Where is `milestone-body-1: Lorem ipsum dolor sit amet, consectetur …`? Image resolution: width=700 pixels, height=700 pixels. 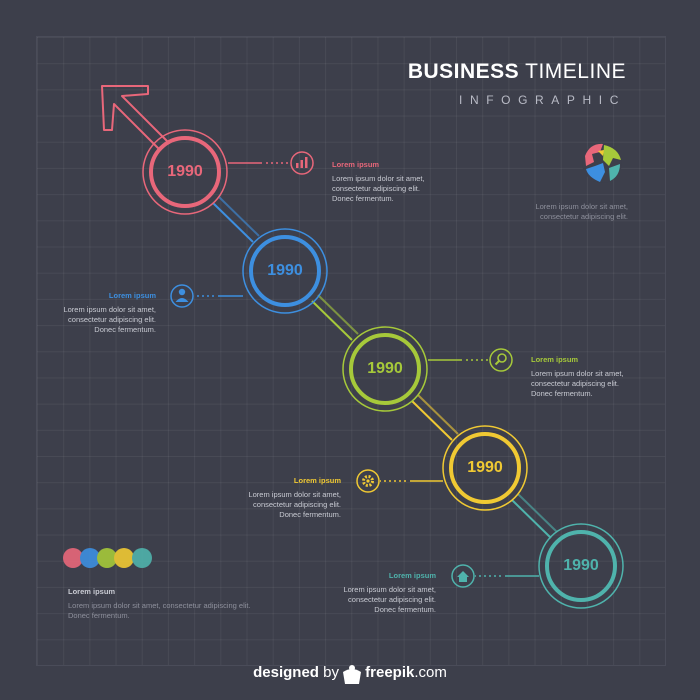 milestone-body-1: Lorem ipsum dolor sit amet, consectetur … is located at coordinates (378, 188).